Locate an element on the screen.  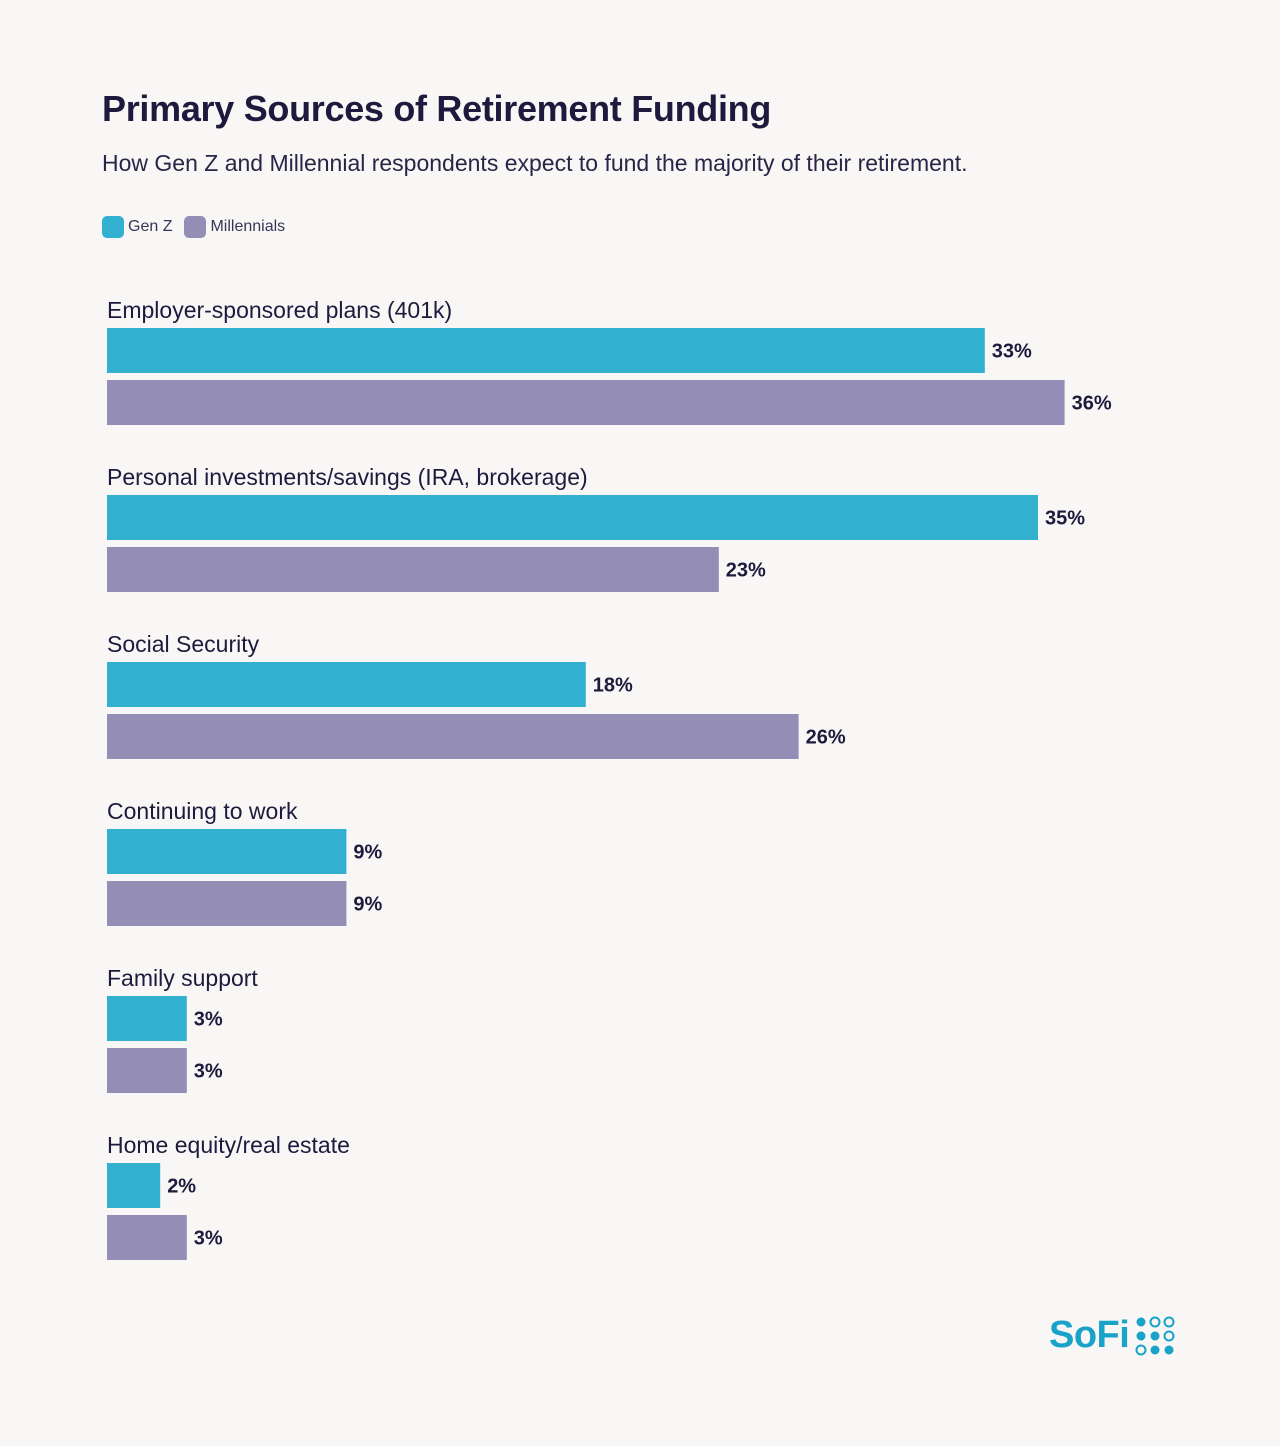
data-label-gen-z-personal-investments-savings-ira-brokerage: 35% is located at coordinates (1065, 519).